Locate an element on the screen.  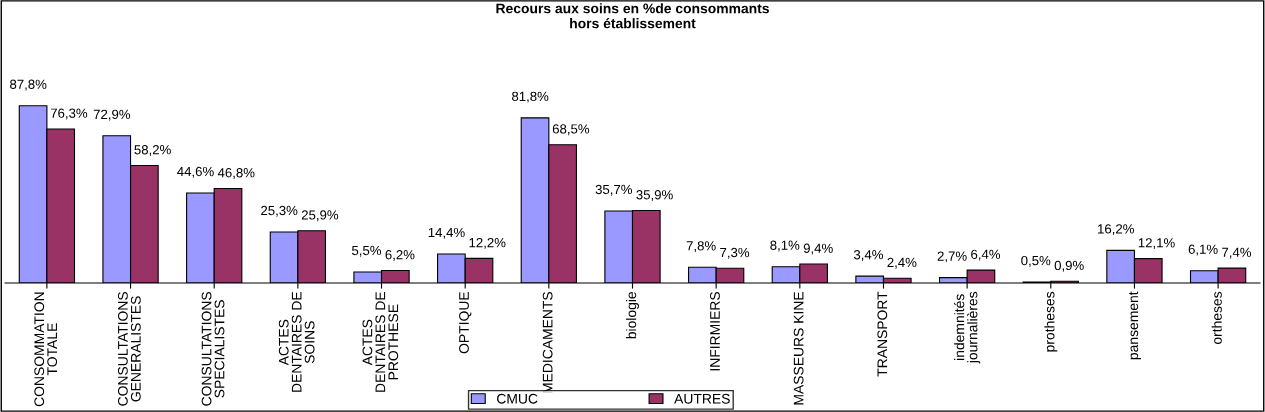
data-label: 2,7% is located at coordinates (952, 257).